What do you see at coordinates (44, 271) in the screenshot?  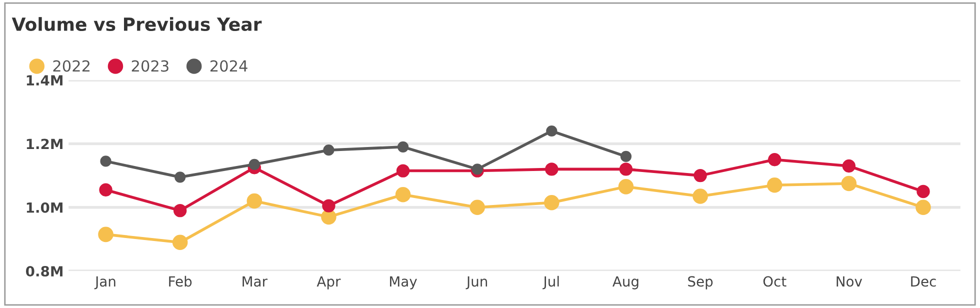 I see `y-tick-label: 0.8M` at bounding box center [44, 271].